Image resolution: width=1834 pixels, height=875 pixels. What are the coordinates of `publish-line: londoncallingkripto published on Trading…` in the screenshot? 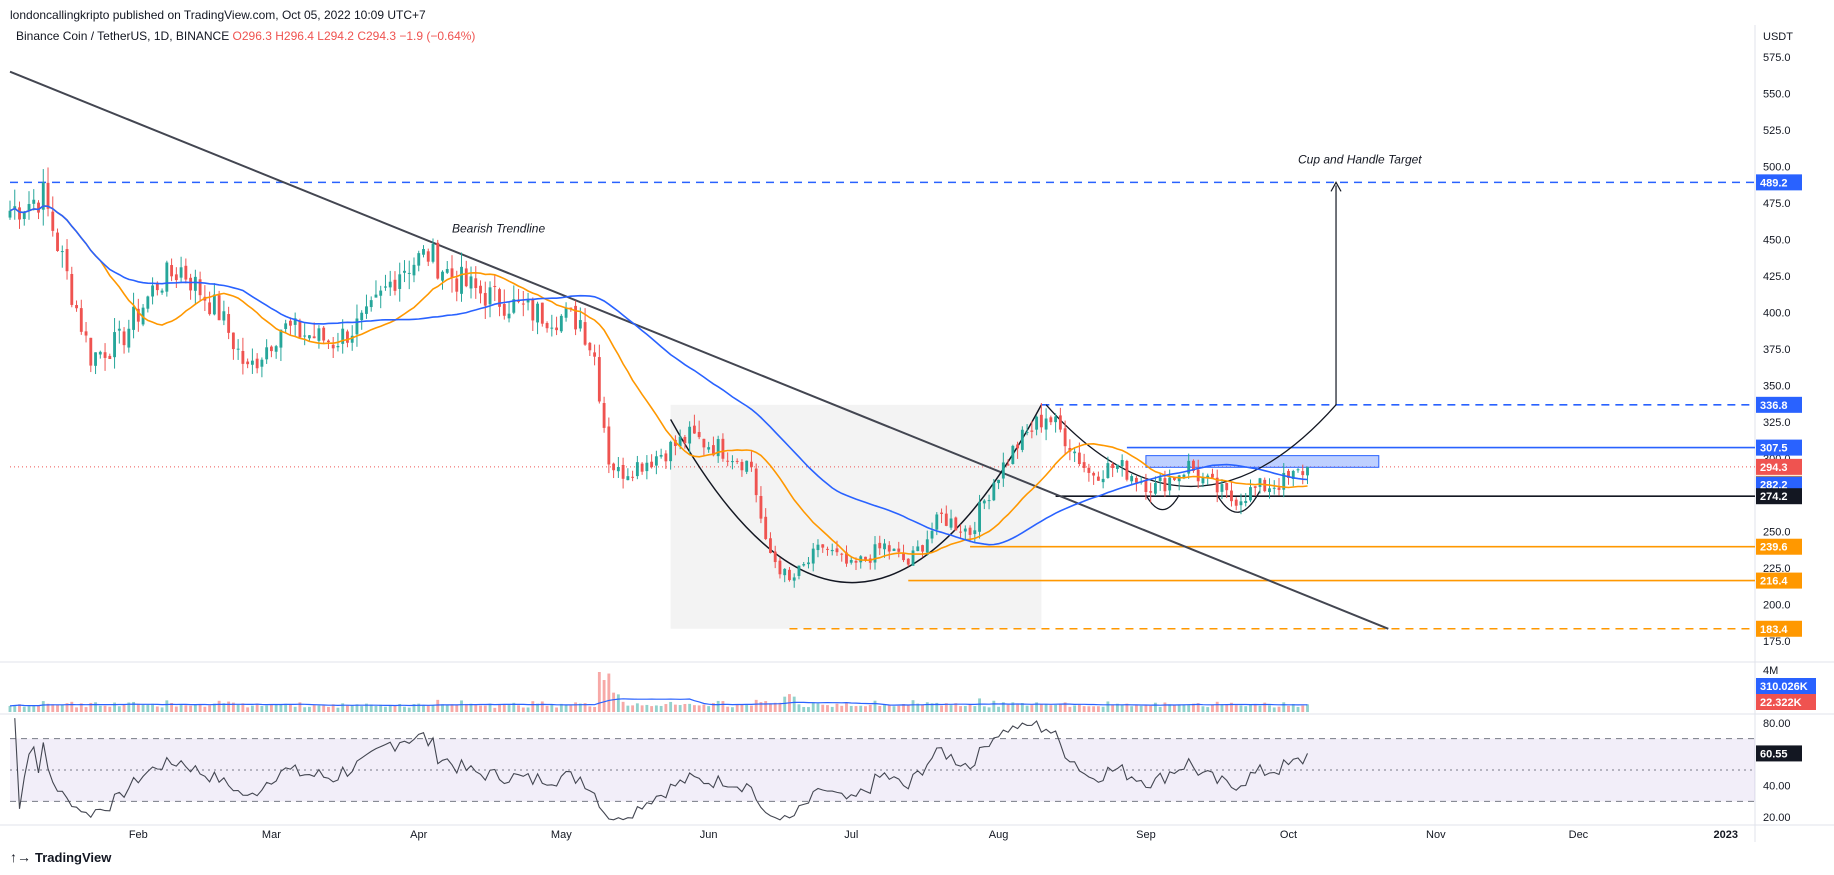 It's located at (218, 15).